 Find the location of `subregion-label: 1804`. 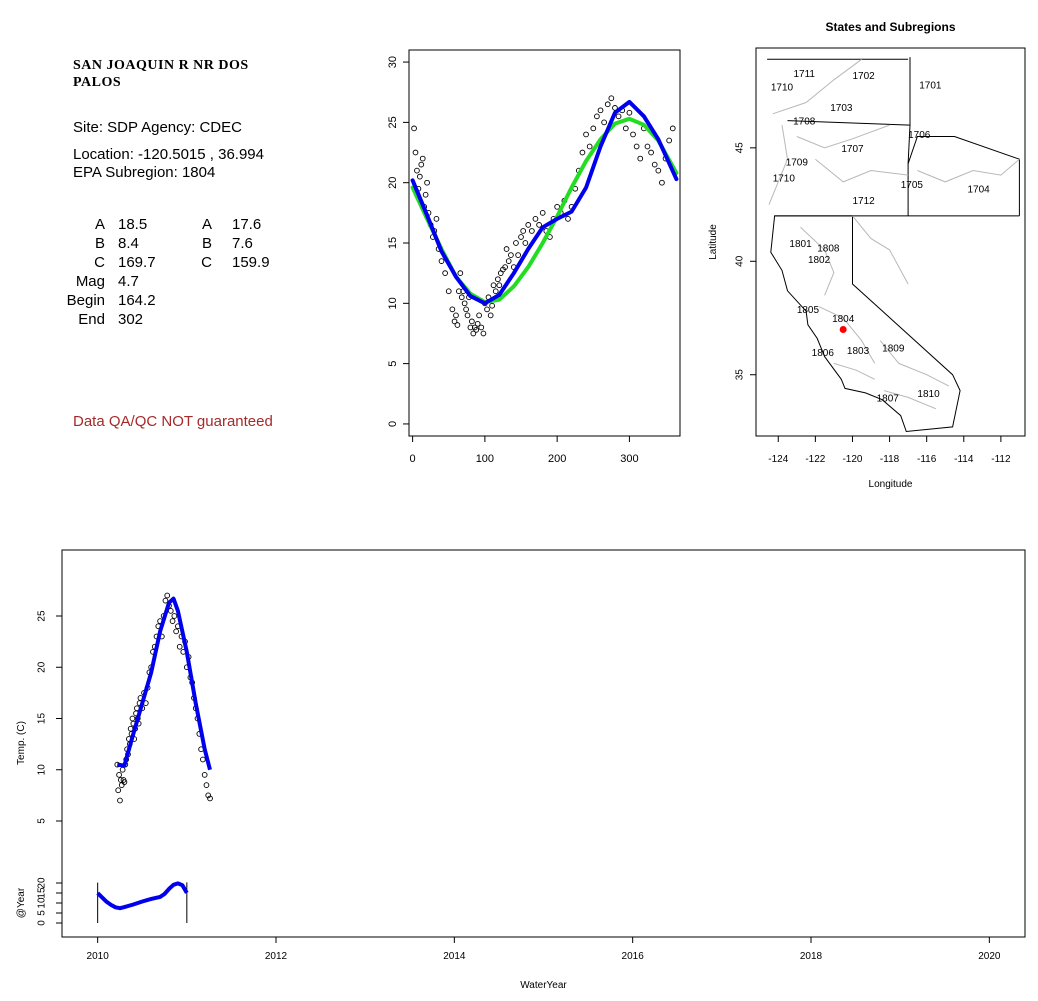

subregion-label: 1804 is located at coordinates (843, 319).